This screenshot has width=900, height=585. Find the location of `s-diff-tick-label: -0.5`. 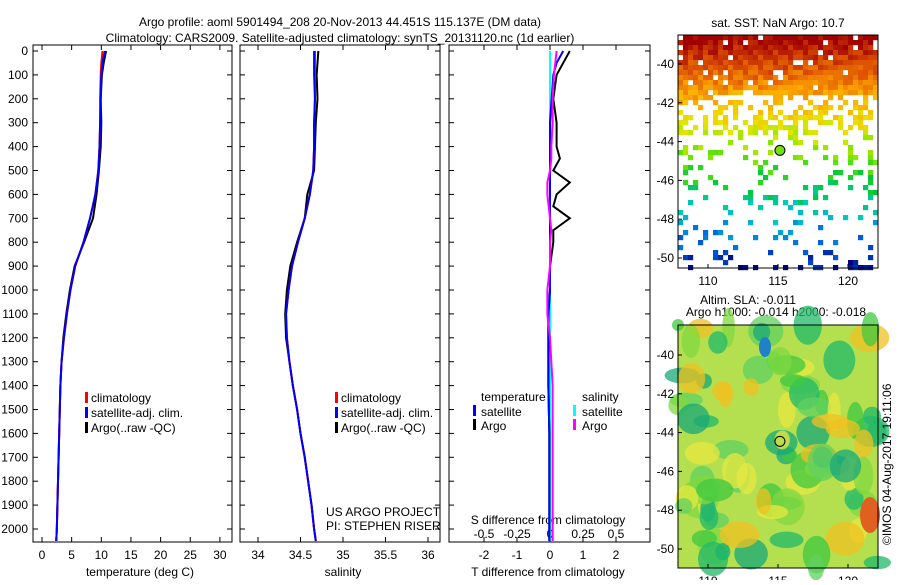

s-diff-tick-label: -0.5 is located at coordinates (484, 534).